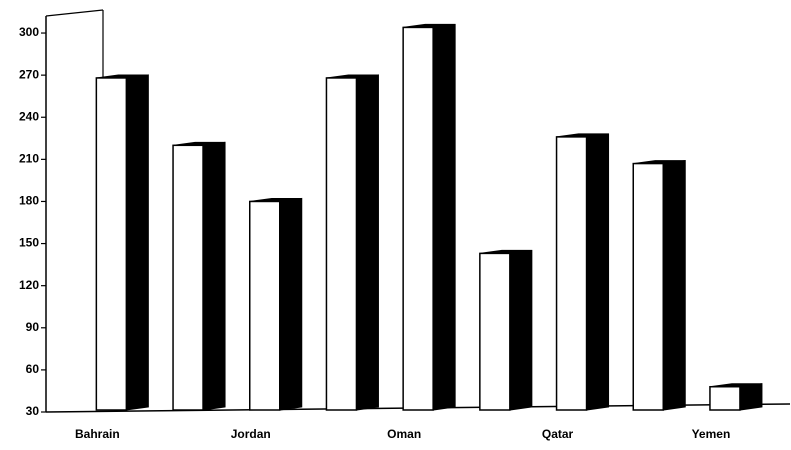 This screenshot has width=791, height=450. I want to click on x-tick-label: Jordan, so click(251, 434).